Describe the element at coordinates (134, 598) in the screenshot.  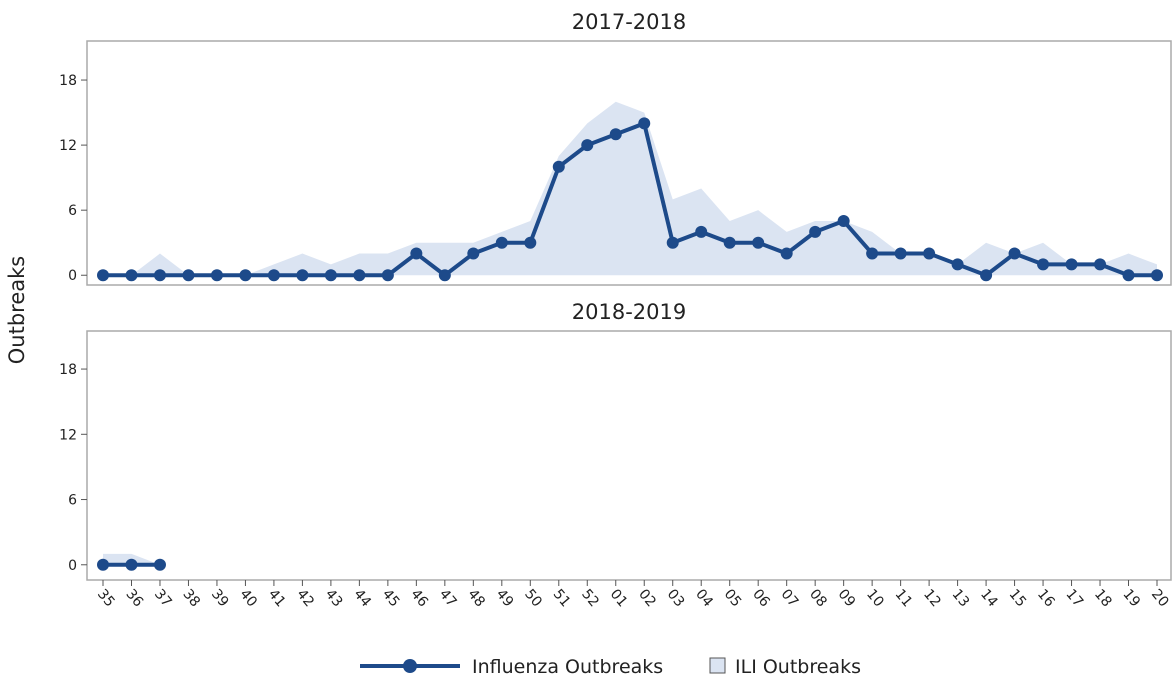
I see `x-tick-label: 36` at that location.